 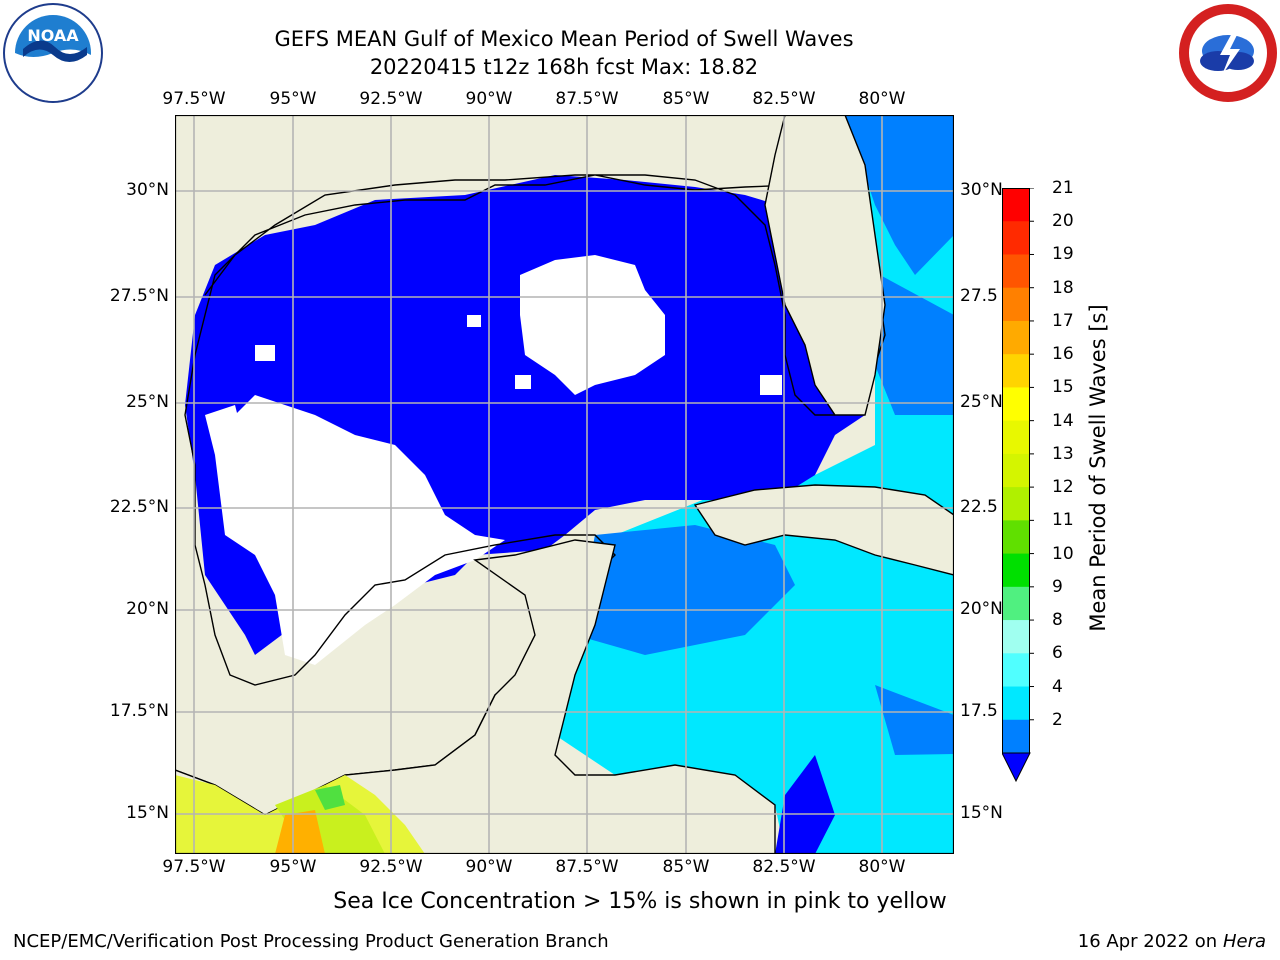 What do you see at coordinates (979, 711) in the screenshot?
I see `lat-label-right: 17.5` at bounding box center [979, 711].